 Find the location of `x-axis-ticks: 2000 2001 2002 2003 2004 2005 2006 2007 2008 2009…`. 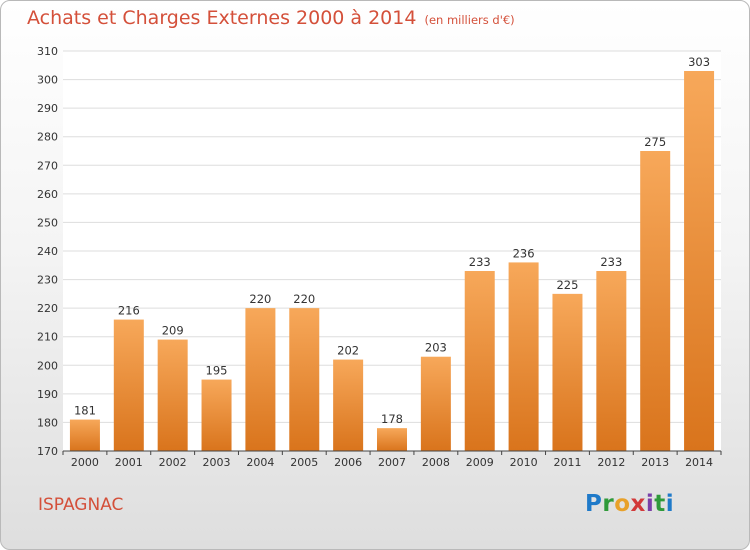

x-axis-ticks: 2000 2001 2002 2003 2004 2005 2006 2007 2008 2009… is located at coordinates (392, 460).